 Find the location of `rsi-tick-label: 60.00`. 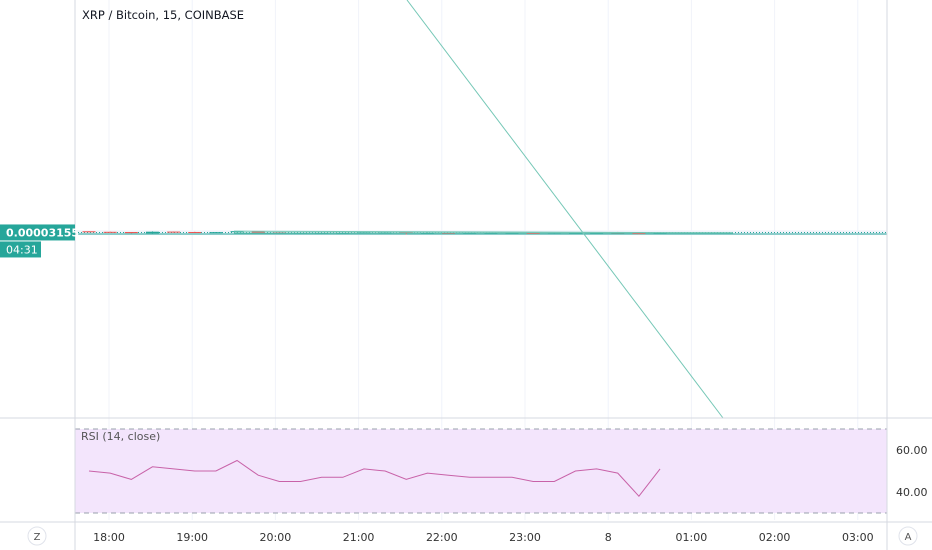

rsi-tick-label: 60.00 is located at coordinates (912, 450).